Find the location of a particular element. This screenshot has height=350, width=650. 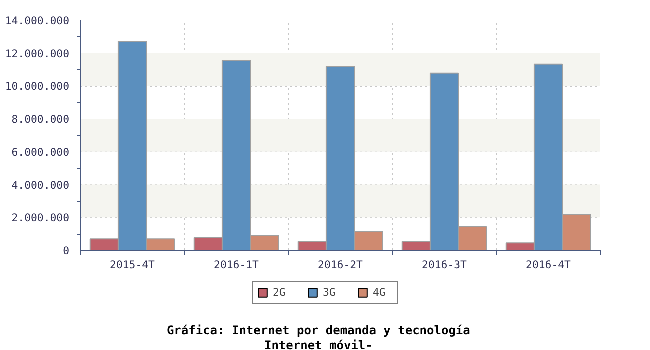

x-tick-label: 2016-1T is located at coordinates (237, 265).